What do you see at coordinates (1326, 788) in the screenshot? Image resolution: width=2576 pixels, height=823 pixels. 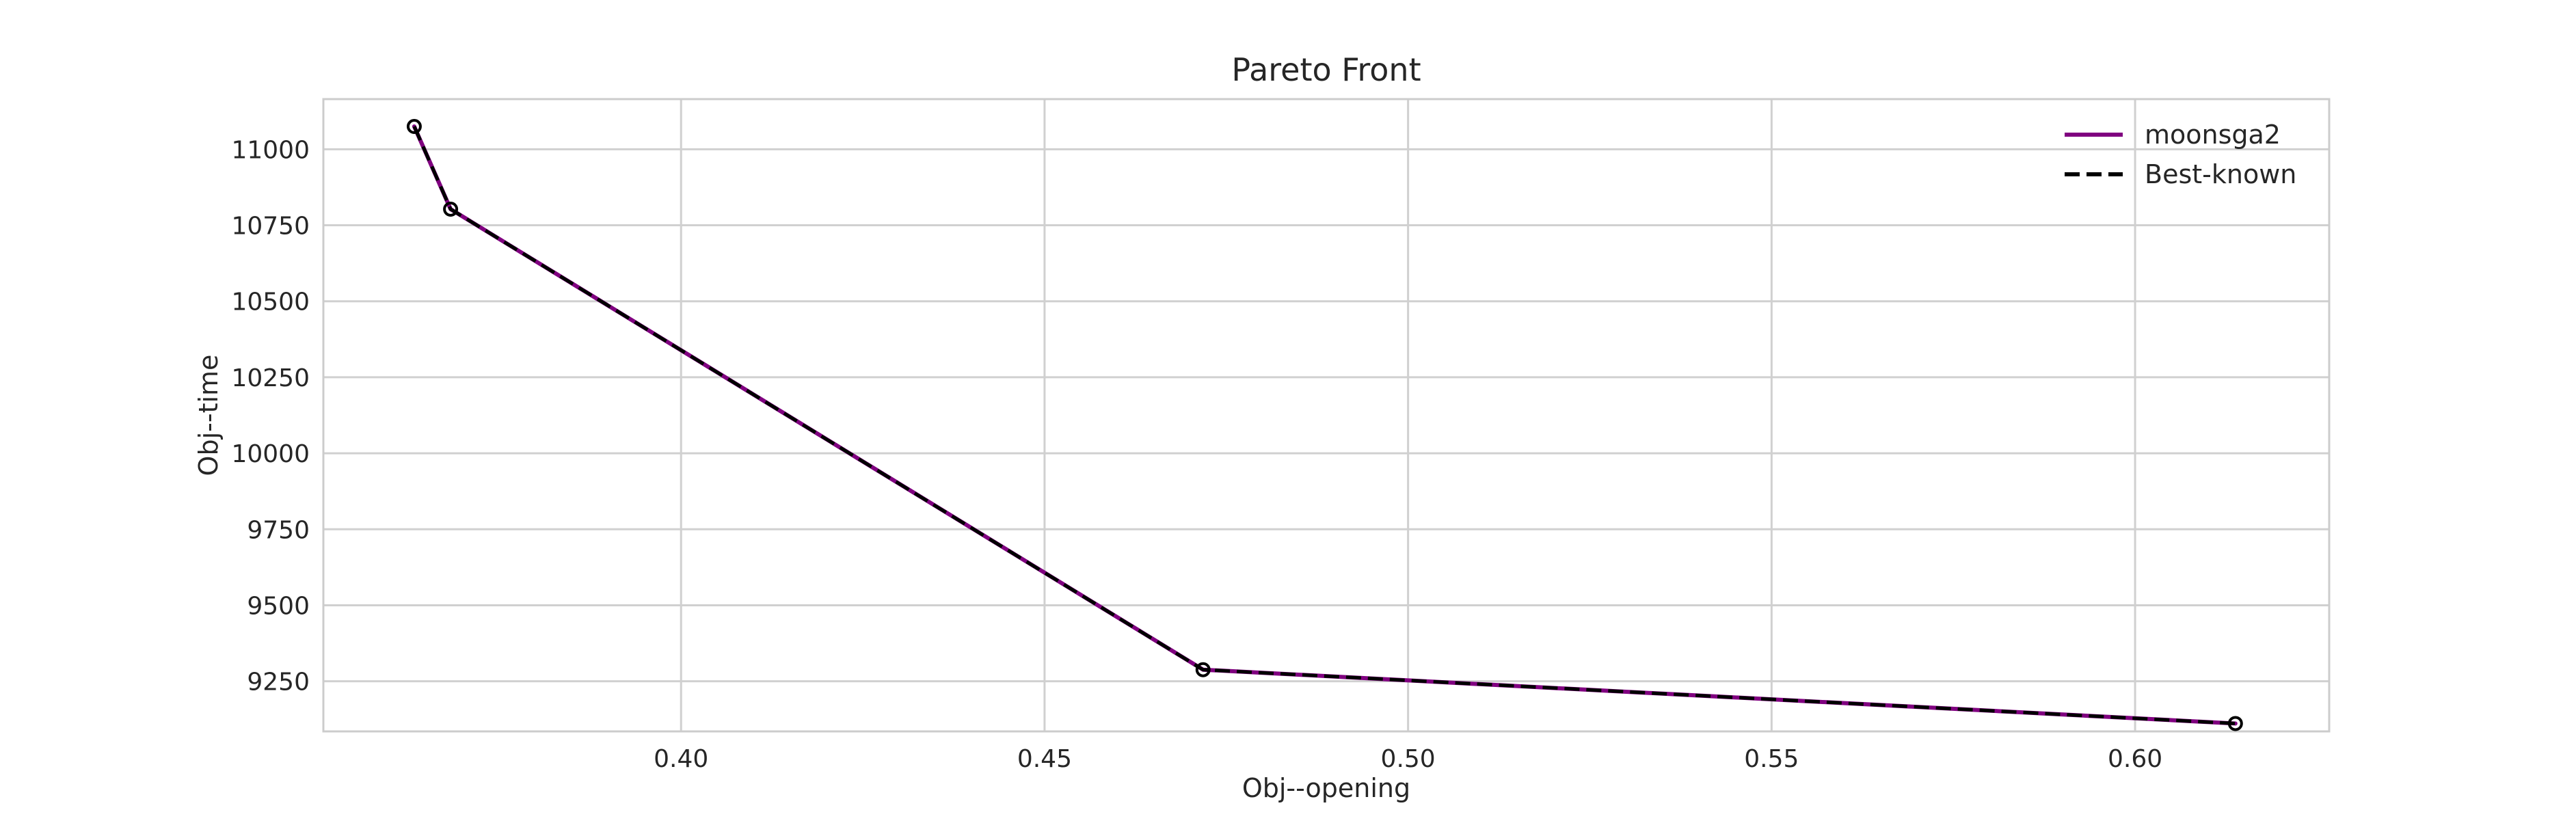 I see `x-axis-label: Obj--opening` at bounding box center [1326, 788].